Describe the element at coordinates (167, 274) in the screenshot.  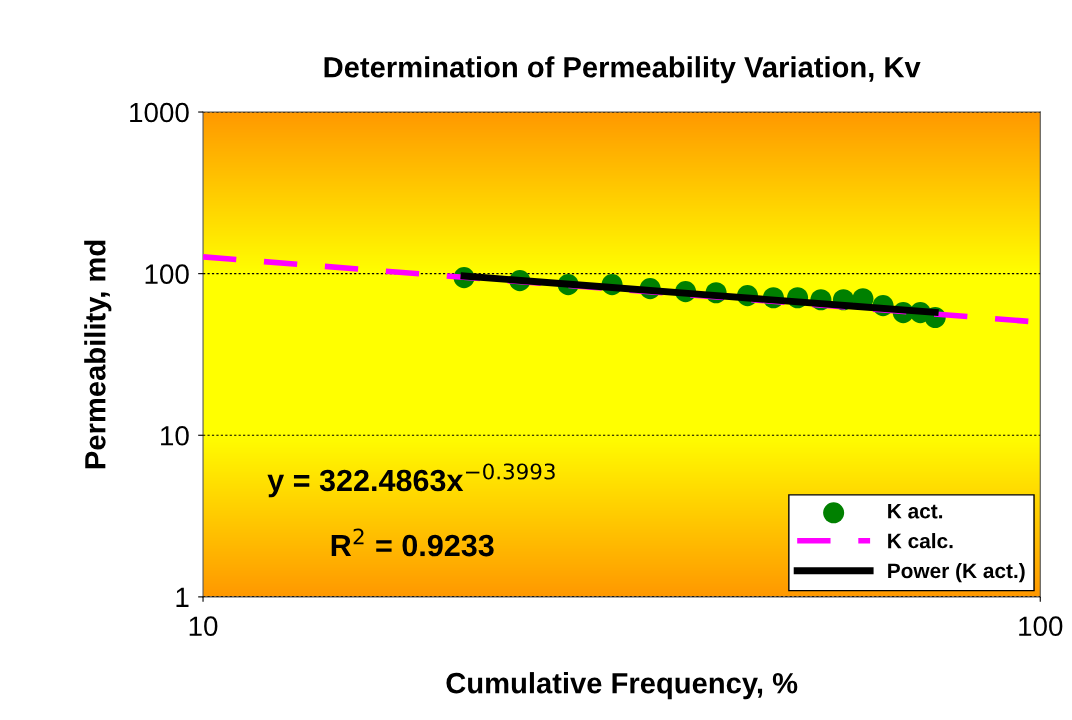
I see `y-tick-label: 100` at that location.